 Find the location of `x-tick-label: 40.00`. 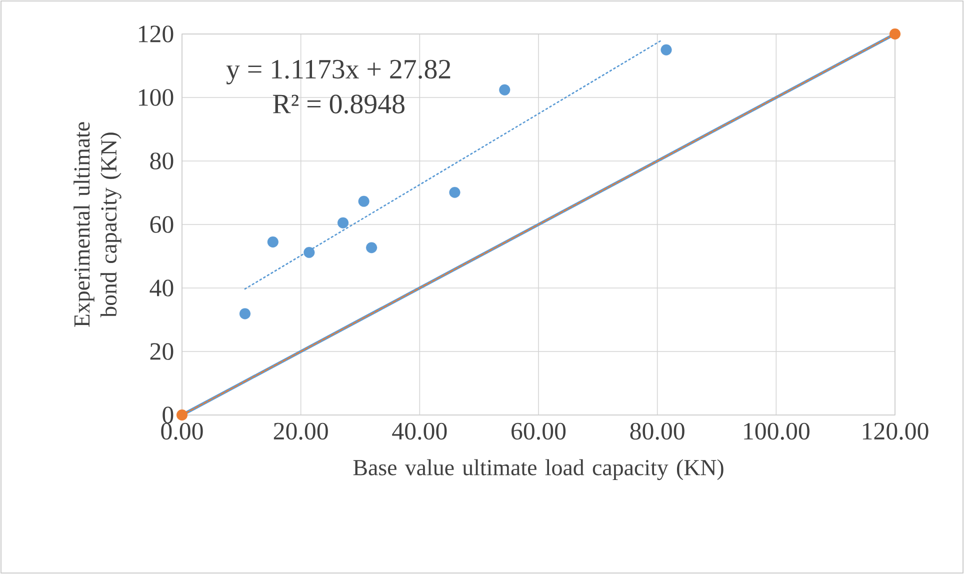

x-tick-label: 40.00 is located at coordinates (419, 431).